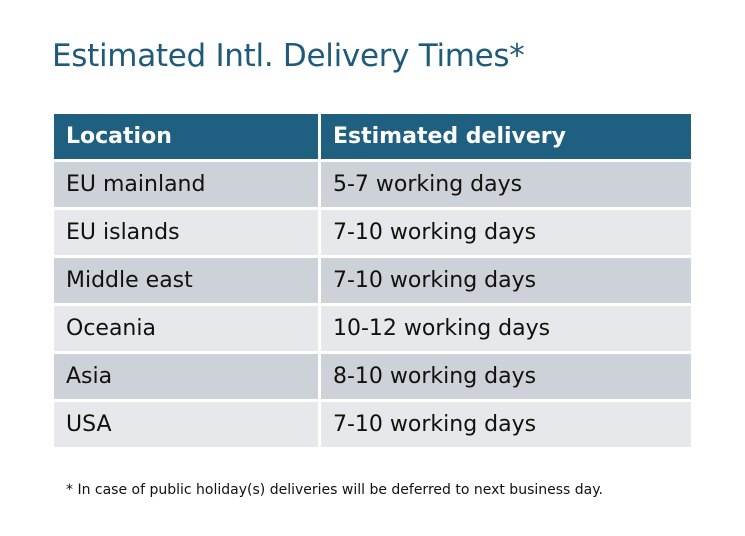 This screenshot has height=536, width=745. I want to click on location-cell: EU islands, so click(186, 232).